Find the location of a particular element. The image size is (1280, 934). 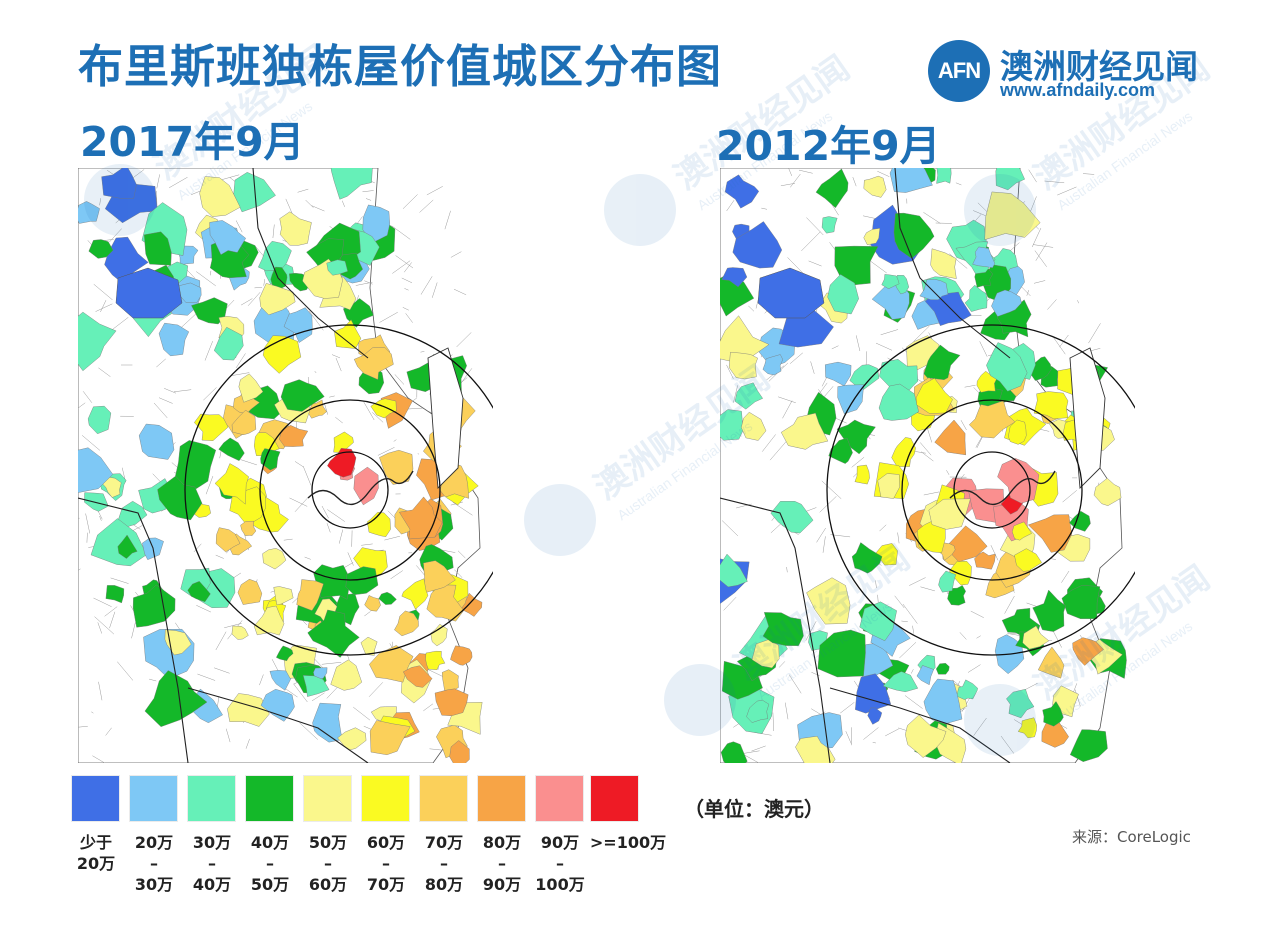

legend-label: 90万 – 100万 is located at coordinates (560, 863).